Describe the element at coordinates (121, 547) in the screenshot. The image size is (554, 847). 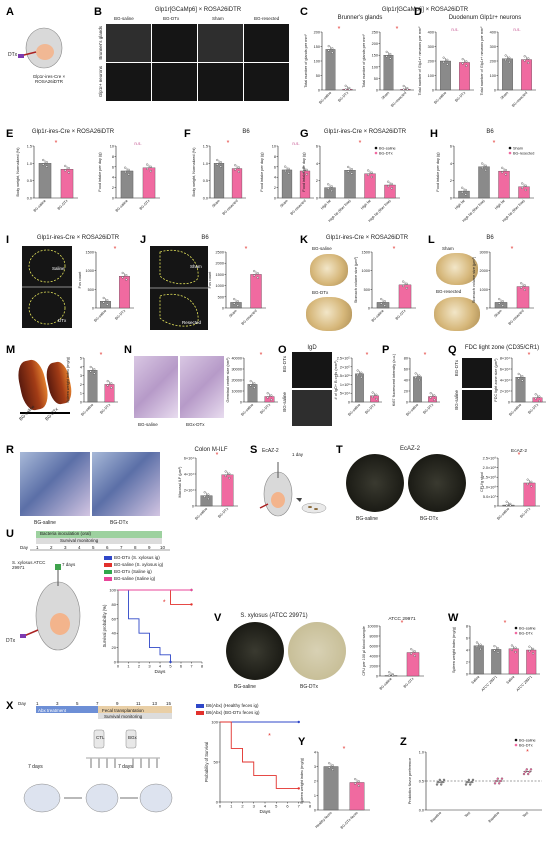
I see `u-day-7: 7` at that location.